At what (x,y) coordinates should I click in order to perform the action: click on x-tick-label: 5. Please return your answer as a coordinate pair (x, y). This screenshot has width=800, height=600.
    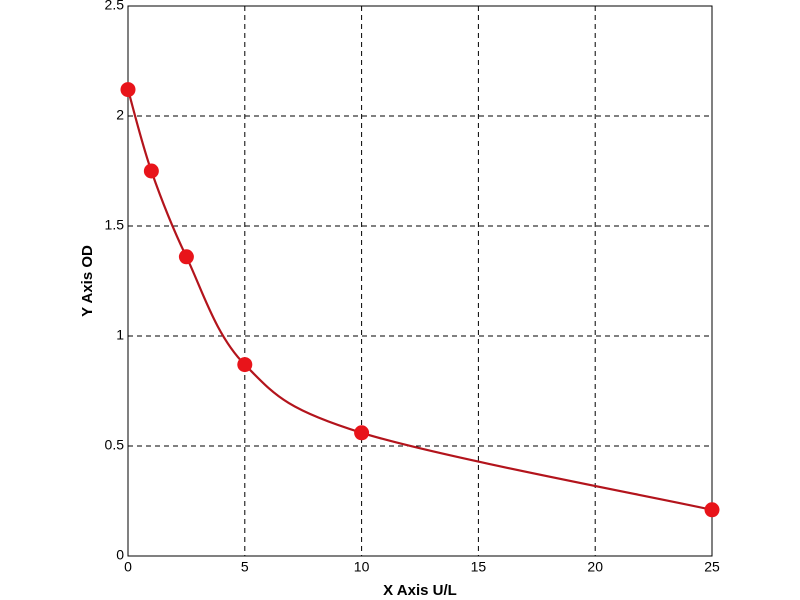
    Looking at the image, I should click on (245, 567).